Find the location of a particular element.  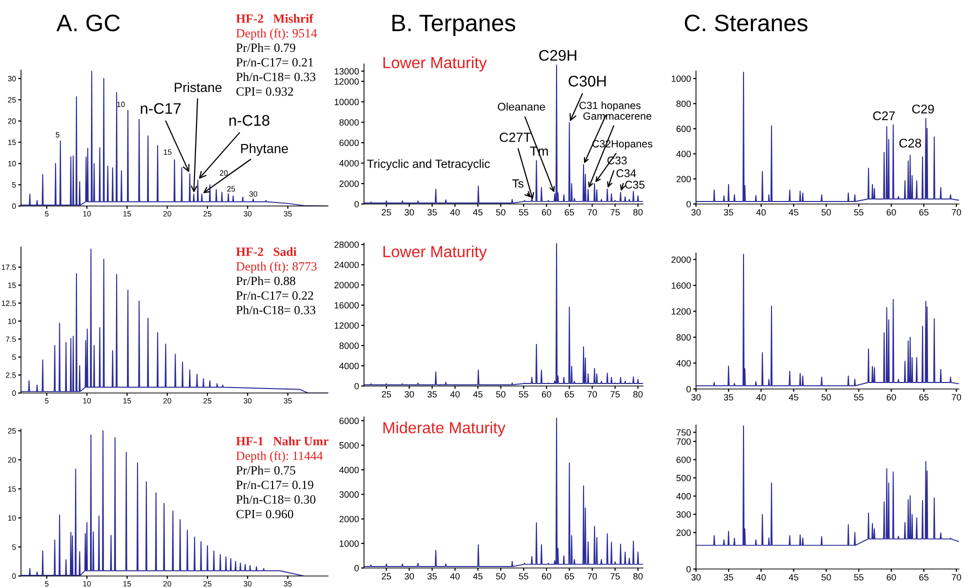

text: Depth (ft): 9514 is located at coordinates (276, 34).